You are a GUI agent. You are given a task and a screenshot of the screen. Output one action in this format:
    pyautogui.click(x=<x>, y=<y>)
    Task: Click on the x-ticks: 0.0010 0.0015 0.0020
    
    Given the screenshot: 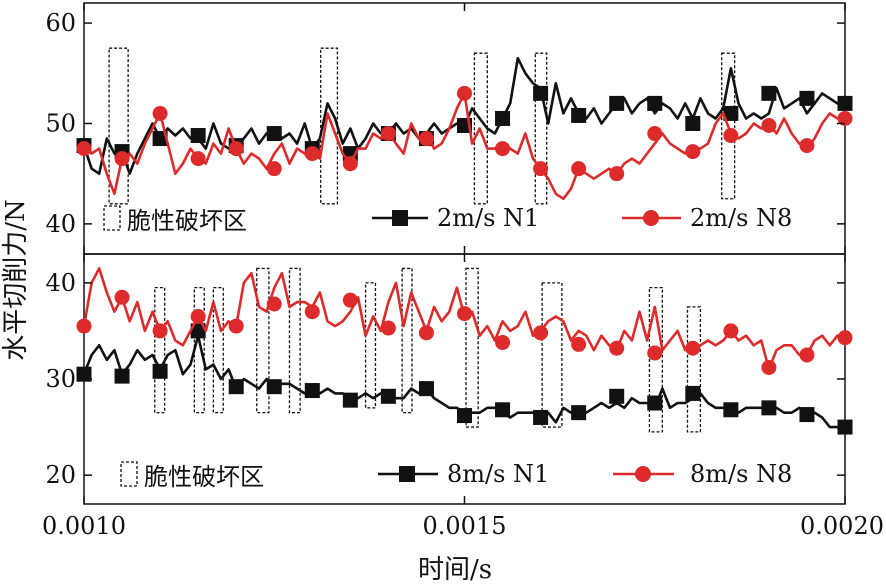 What is the action you would take?
    pyautogui.click(x=463, y=526)
    